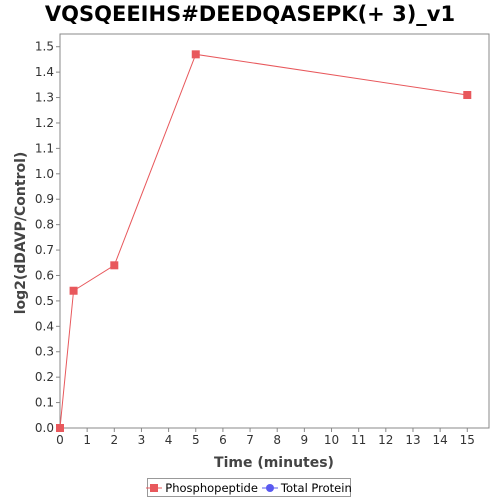 The height and width of the screenshot is (500, 500). What do you see at coordinates (467, 440) in the screenshot?
I see `x-tick-label: 15` at bounding box center [467, 440].